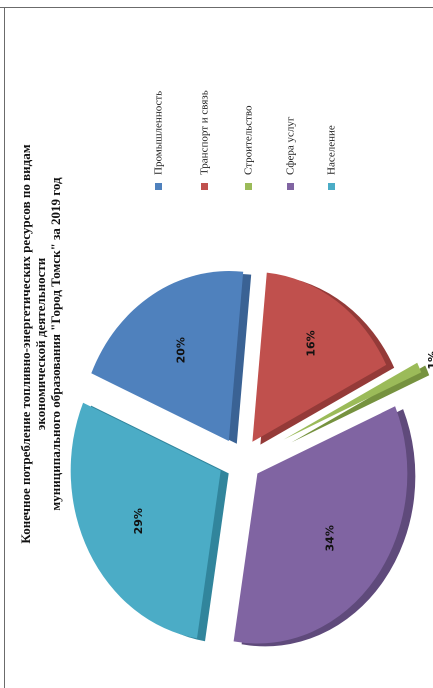 The height and width of the screenshot is (688, 433). I want to click on pie-value-label-3: 1%, so click(429, 360).